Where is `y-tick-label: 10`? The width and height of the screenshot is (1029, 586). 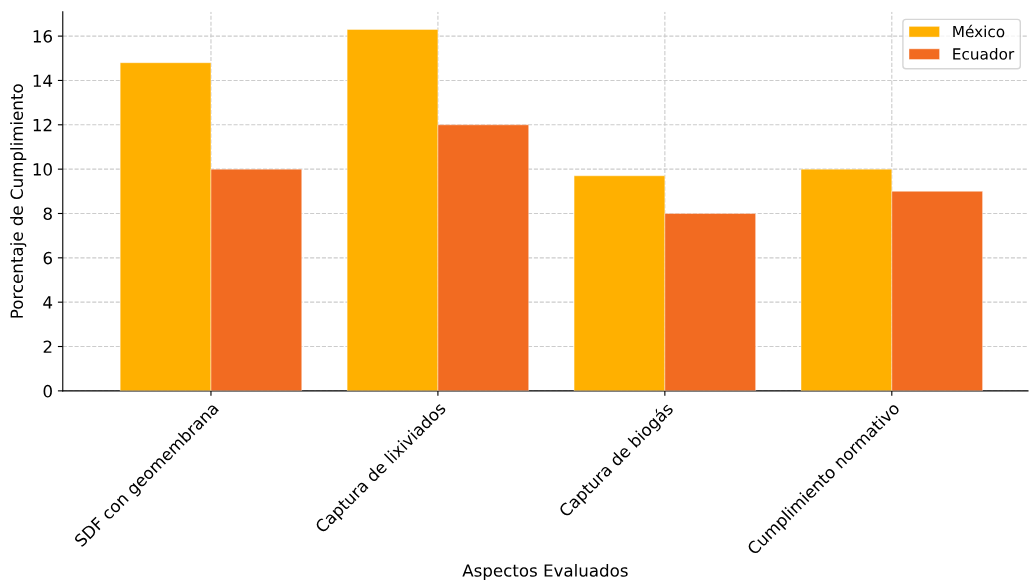
y-tick-label: 10 is located at coordinates (42, 169).